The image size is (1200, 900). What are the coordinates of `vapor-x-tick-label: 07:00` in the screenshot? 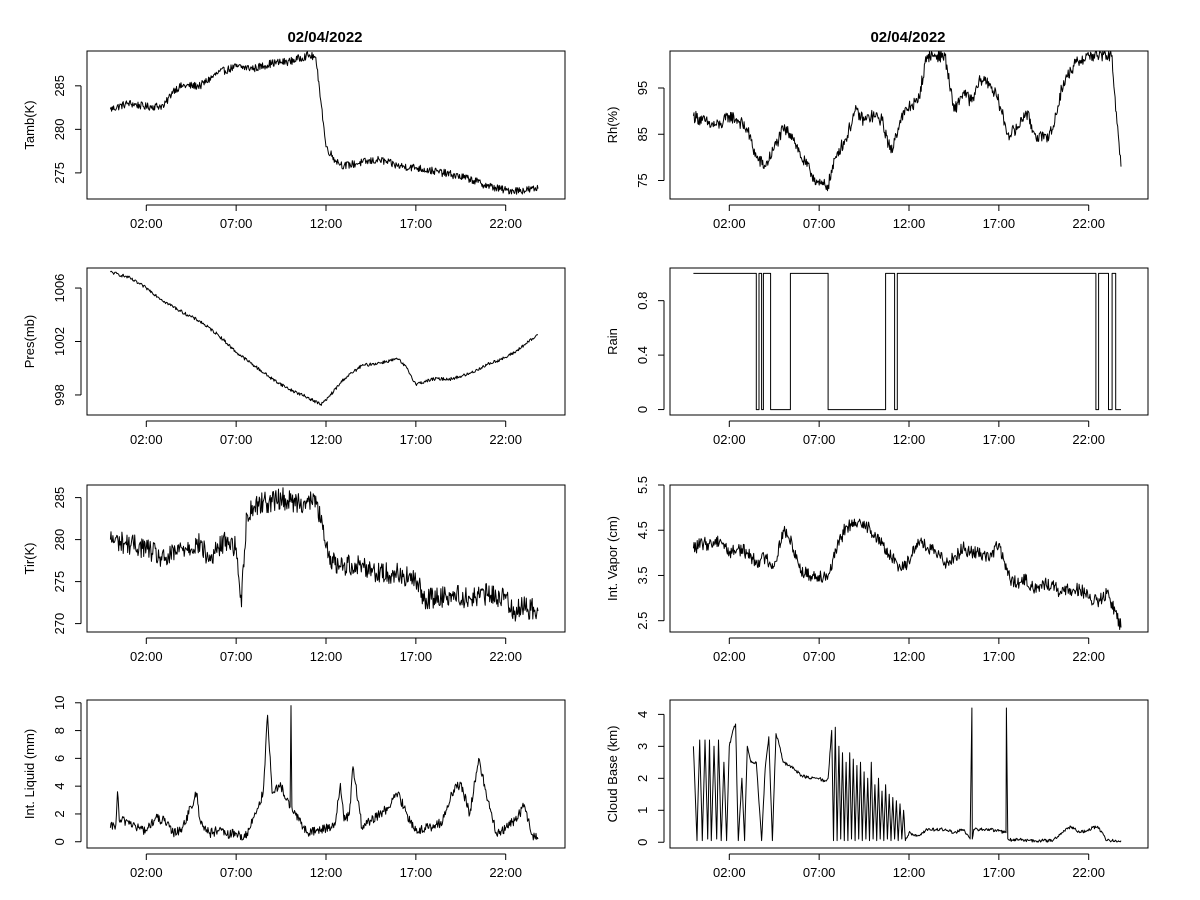 It's located at (819, 656).